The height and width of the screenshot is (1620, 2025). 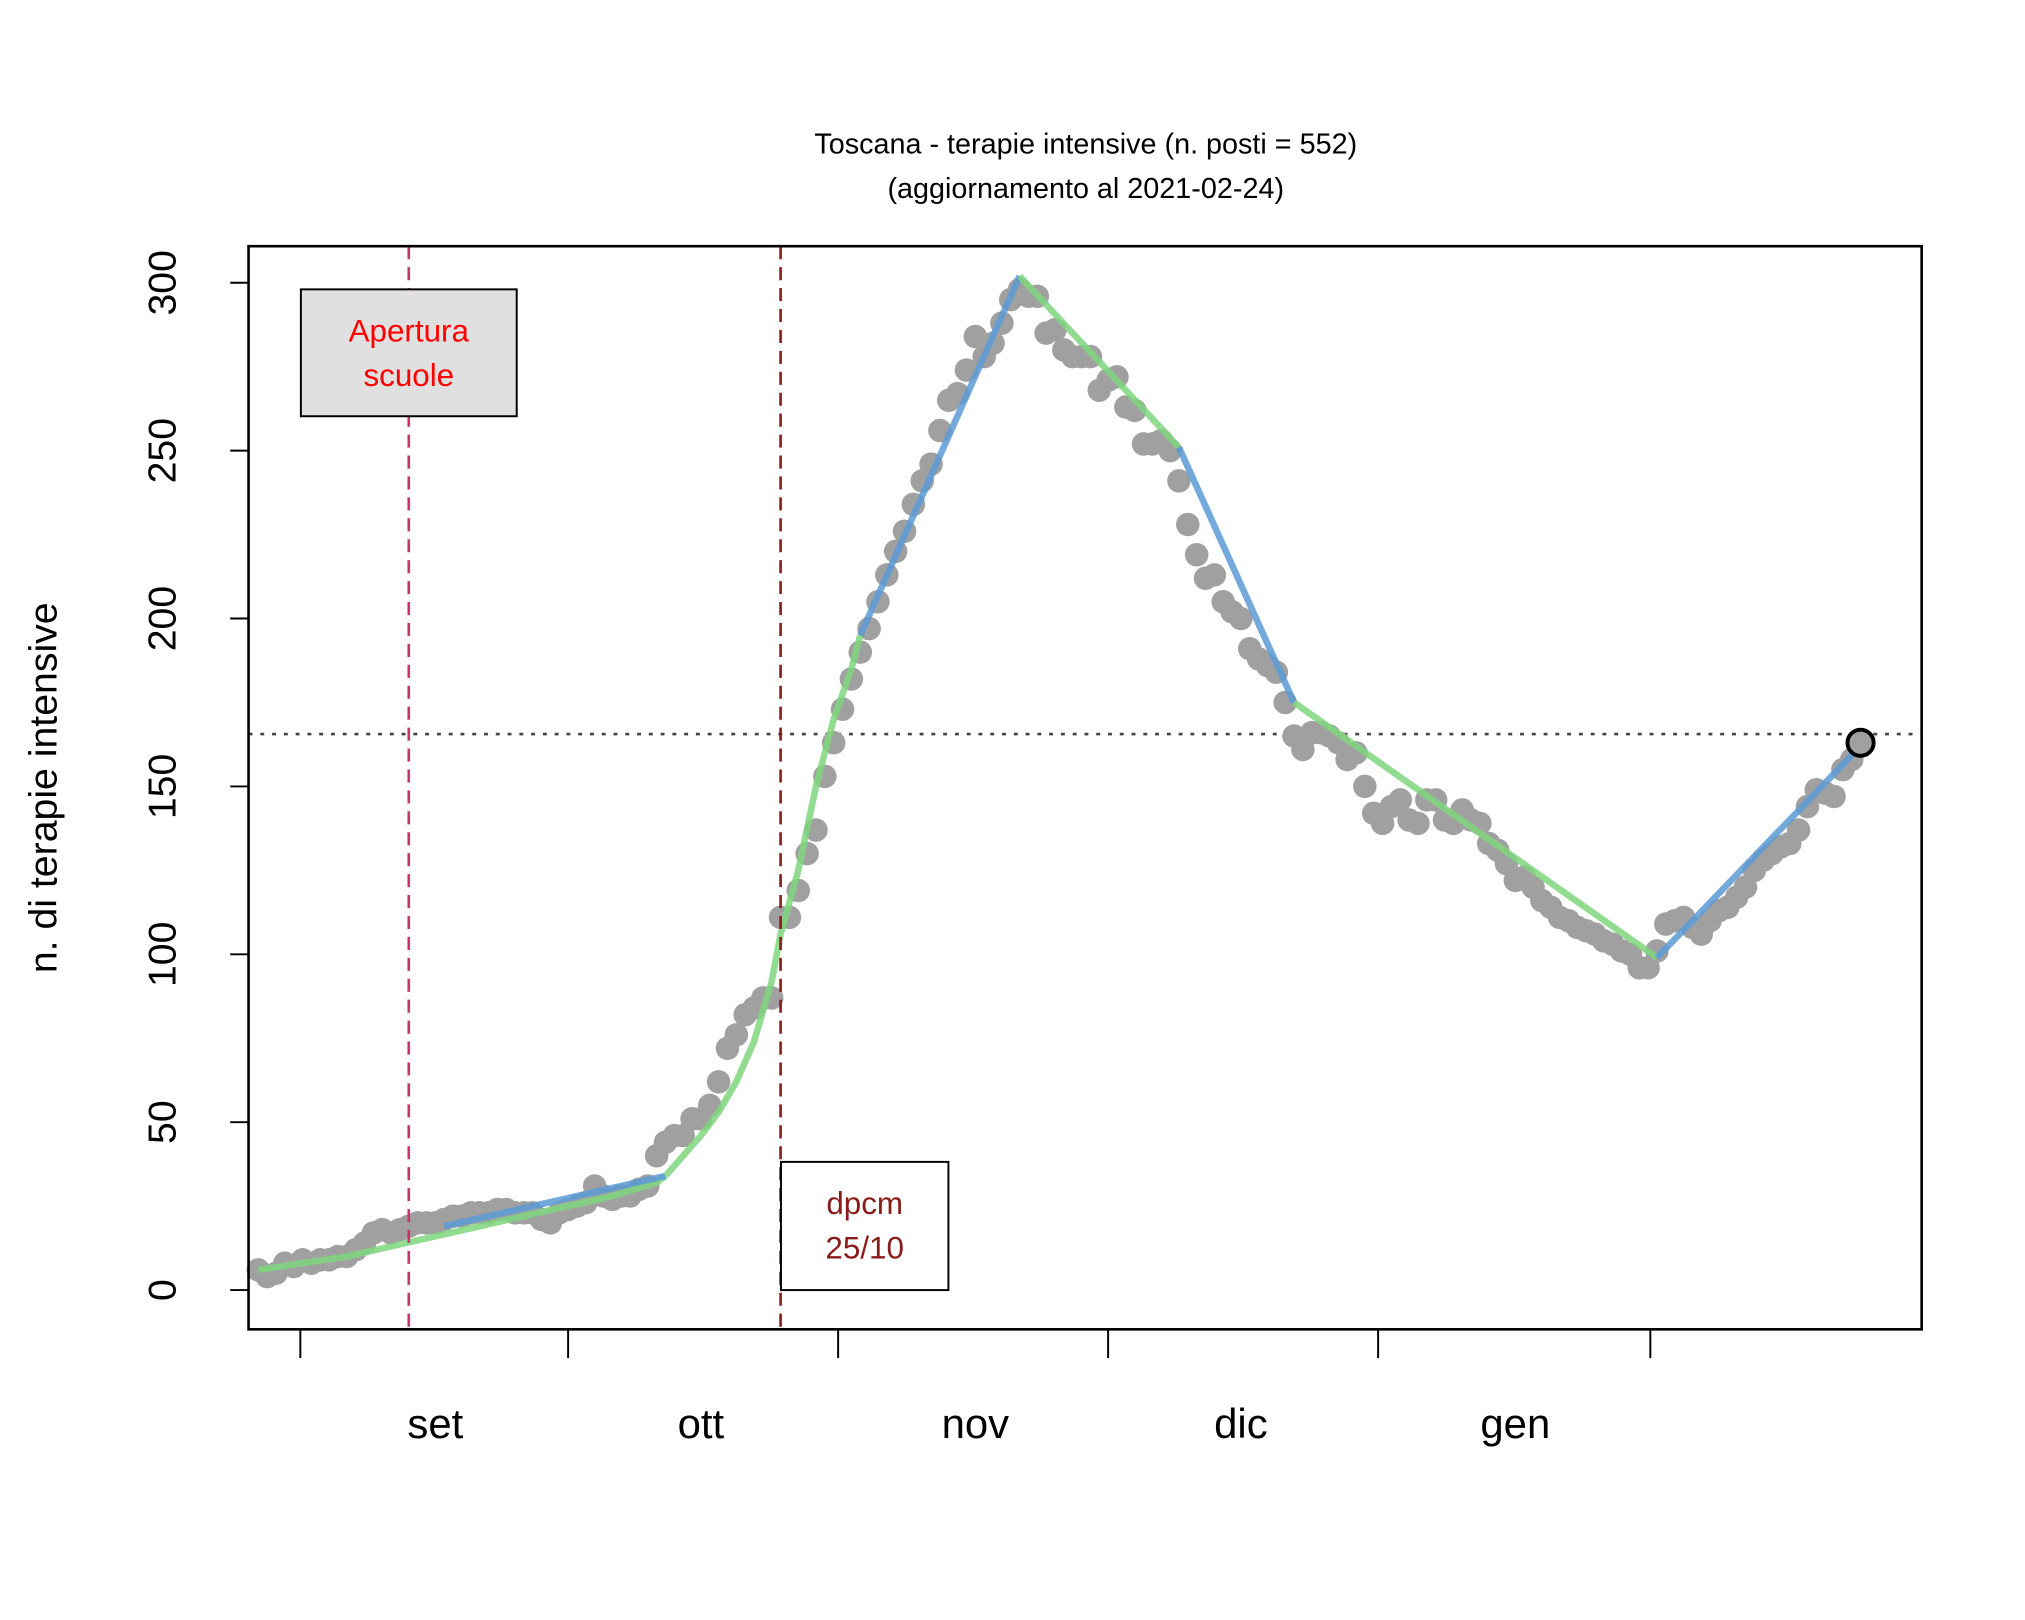 What do you see at coordinates (976, 1423) in the screenshot?
I see `x-tick-label: nov` at bounding box center [976, 1423].